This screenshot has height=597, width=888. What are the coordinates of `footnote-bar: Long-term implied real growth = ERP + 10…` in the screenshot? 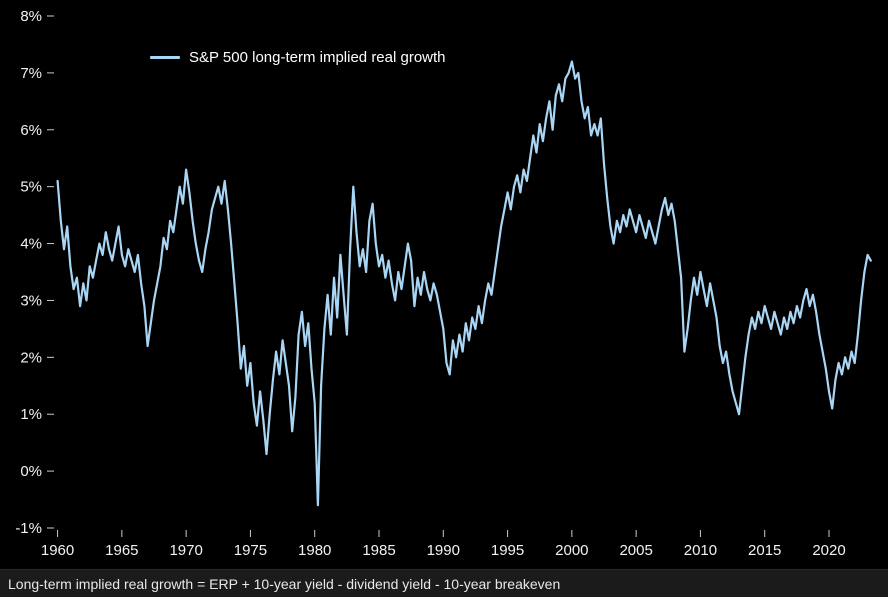 It's located at (444, 583).